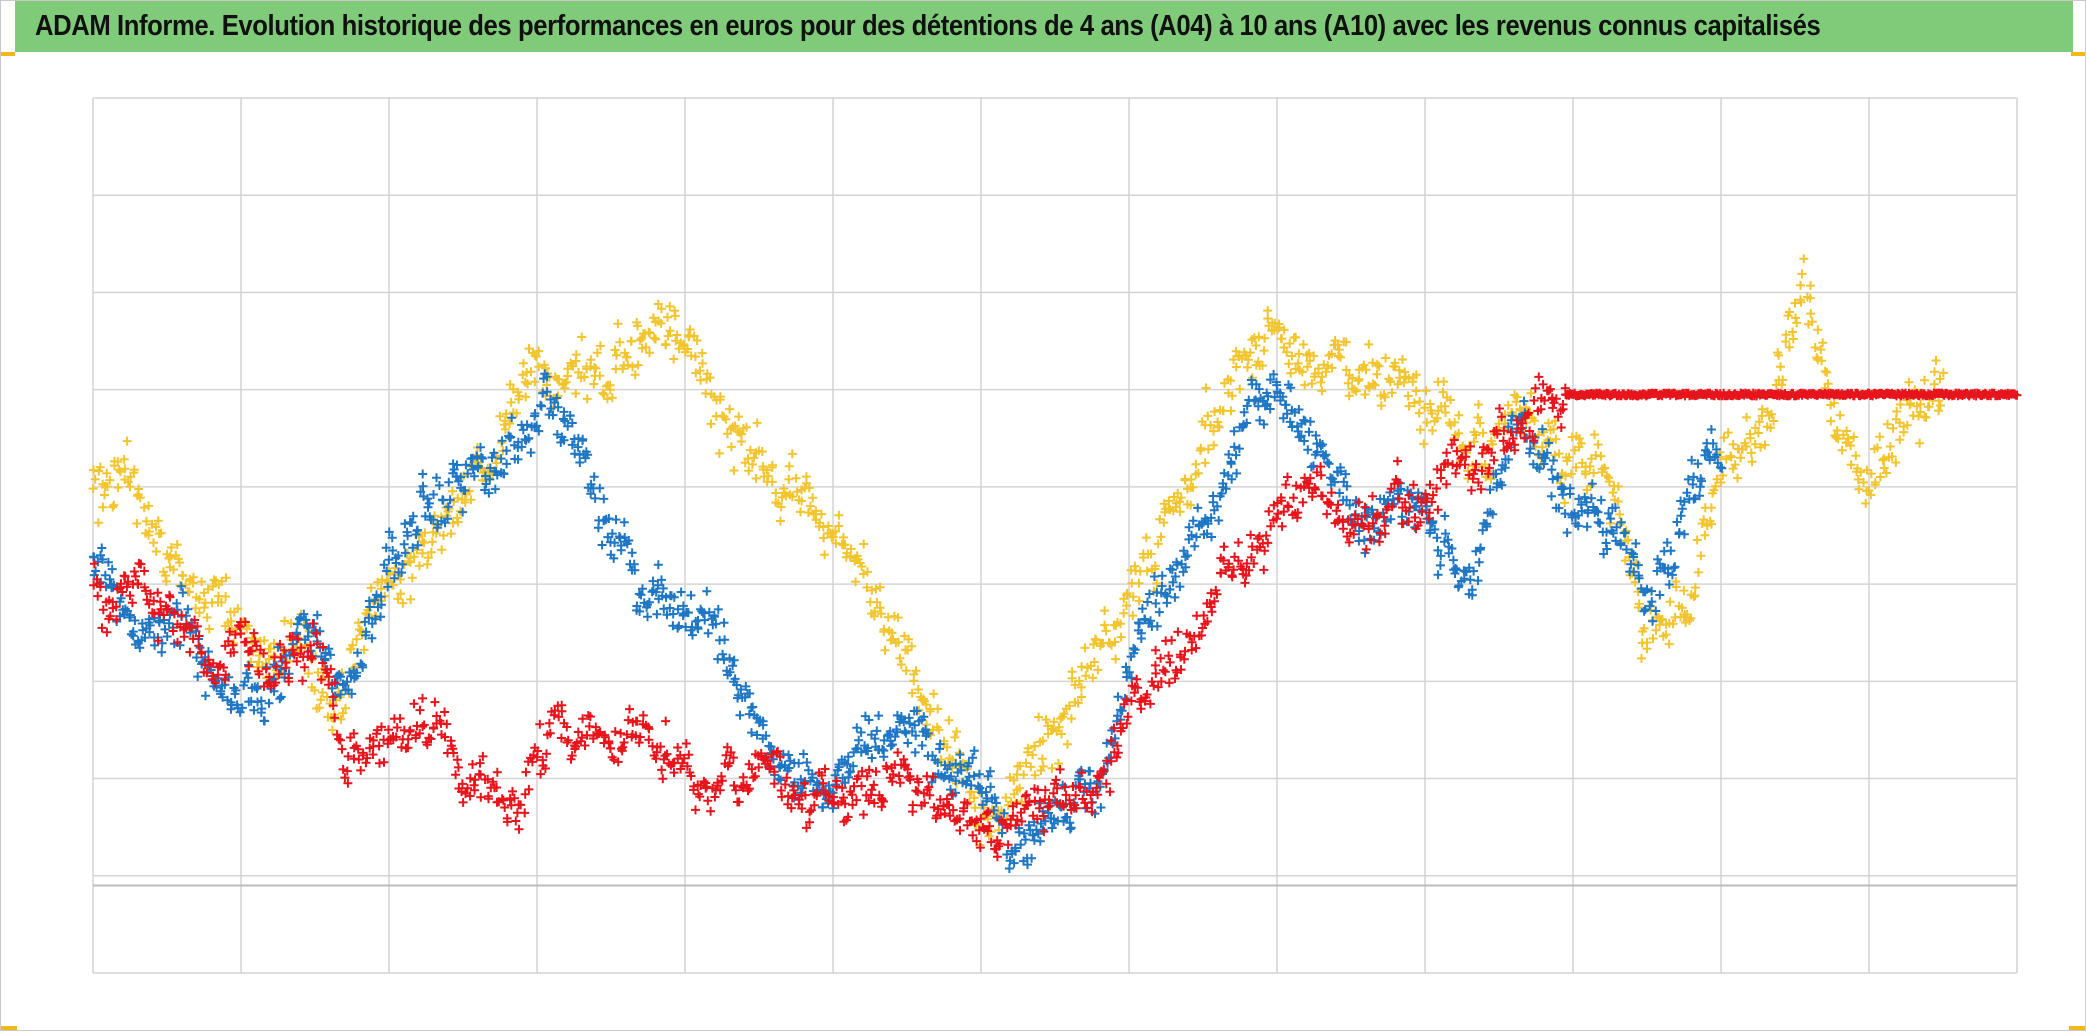  What do you see at coordinates (2077, 1028) in the screenshot?
I see `corner-accent-bottom-right` at bounding box center [2077, 1028].